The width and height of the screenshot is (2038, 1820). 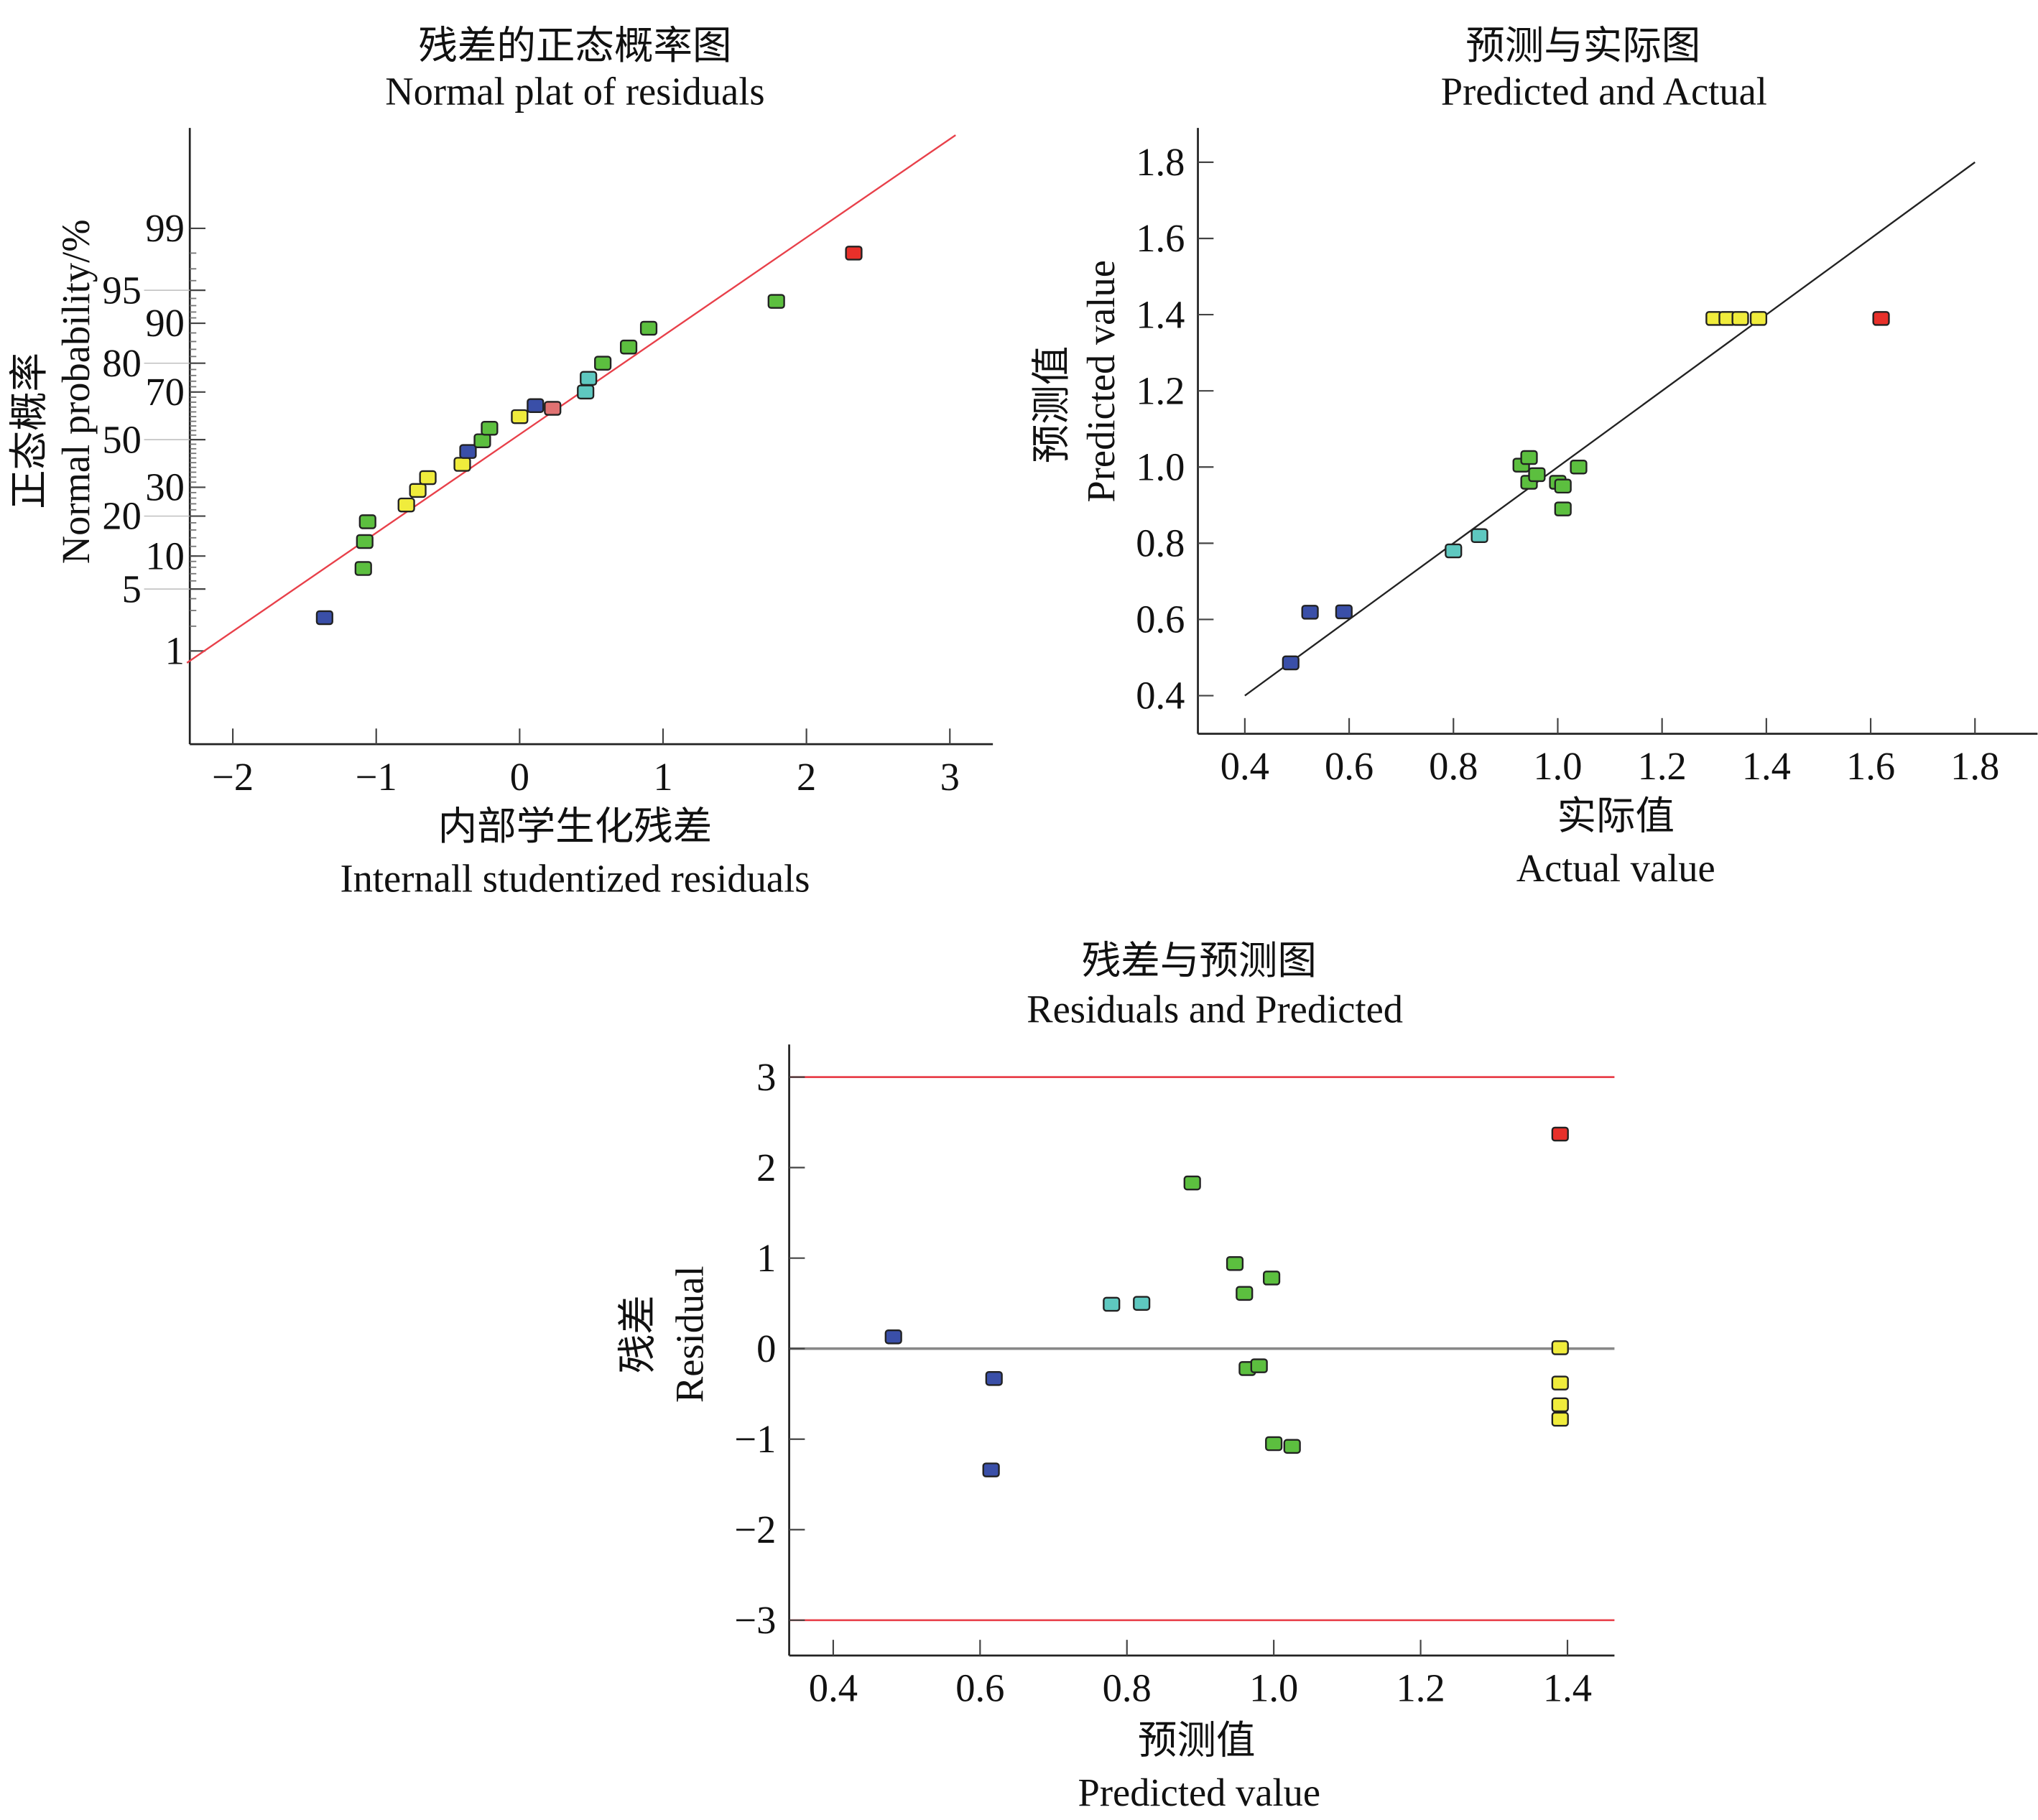 What do you see at coordinates (175, 651) in the screenshot?
I see `y-tick-label: 1` at bounding box center [175, 651].